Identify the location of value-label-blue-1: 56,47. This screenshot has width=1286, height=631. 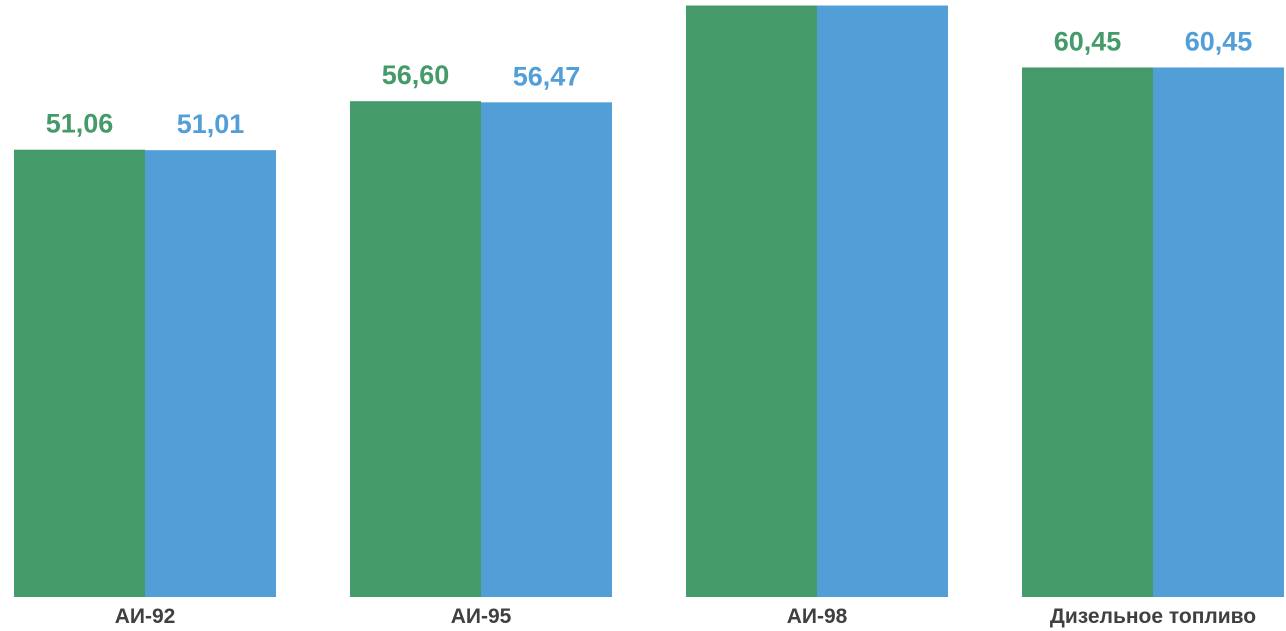
(547, 76).